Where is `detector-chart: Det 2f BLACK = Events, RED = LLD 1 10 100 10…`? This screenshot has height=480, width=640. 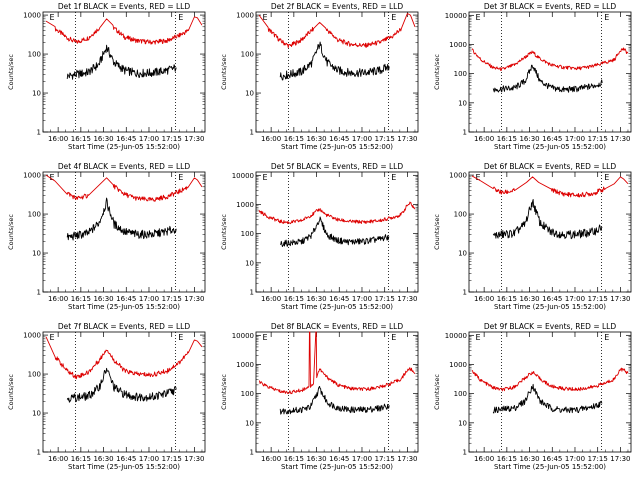
detector-chart: Det 2f BLACK = Events, RED = LLD 1 10 100 10… is located at coordinates (319, 76).